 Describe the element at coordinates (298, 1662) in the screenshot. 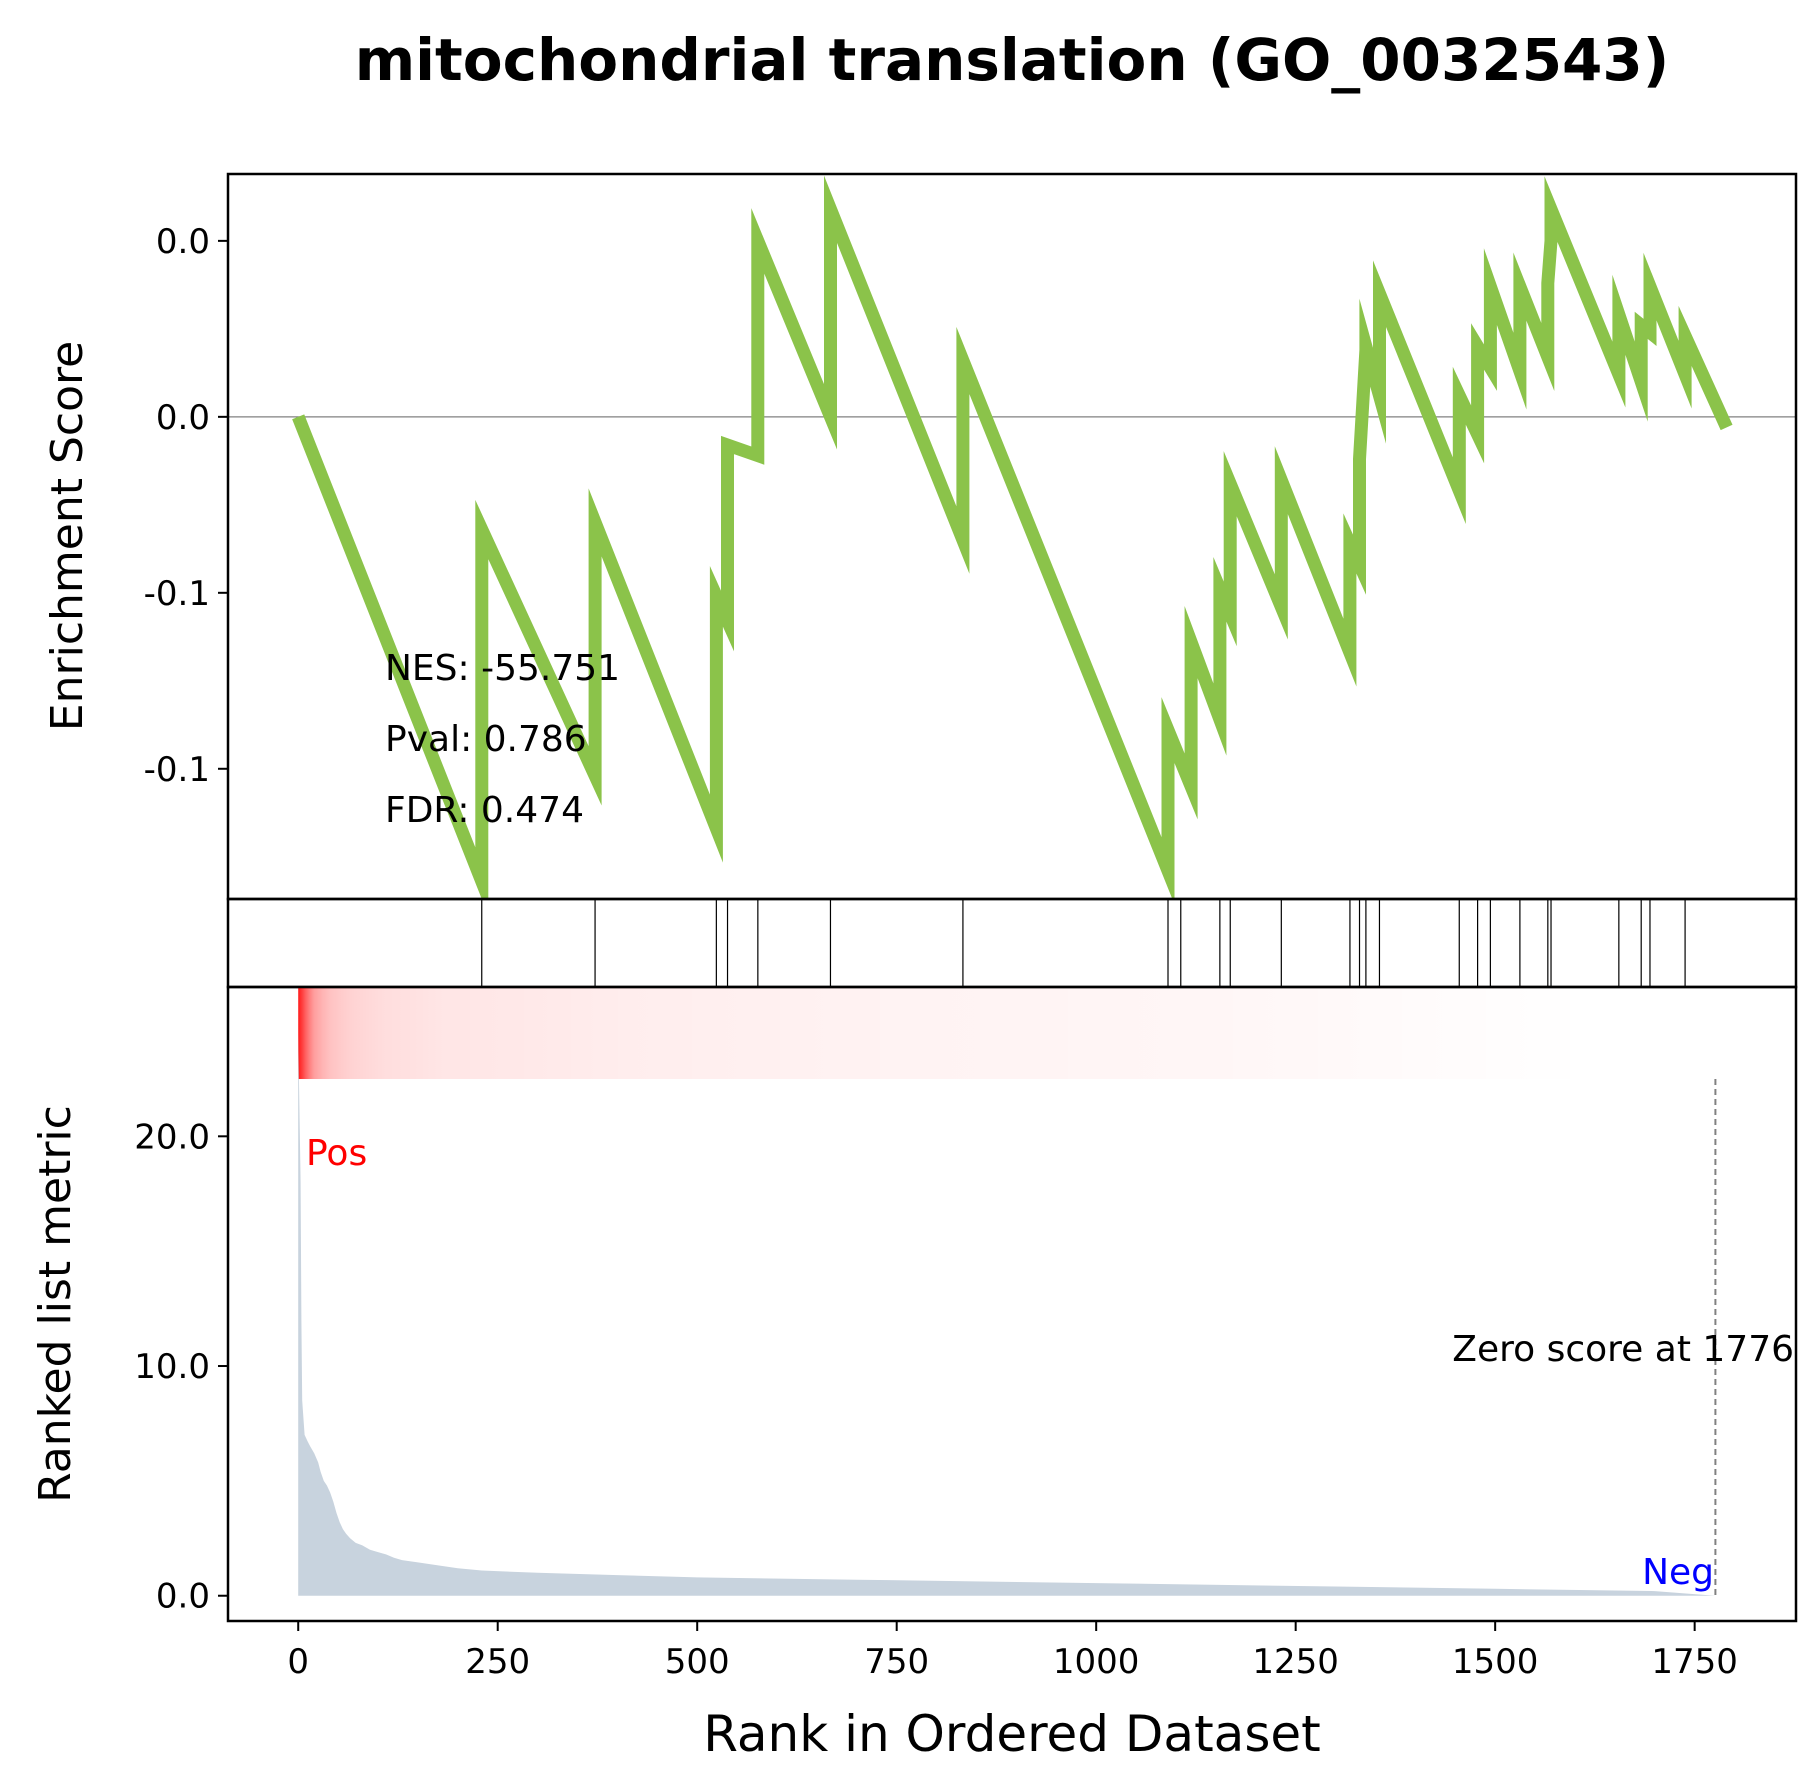

I see `x-tick-label: 0` at that location.